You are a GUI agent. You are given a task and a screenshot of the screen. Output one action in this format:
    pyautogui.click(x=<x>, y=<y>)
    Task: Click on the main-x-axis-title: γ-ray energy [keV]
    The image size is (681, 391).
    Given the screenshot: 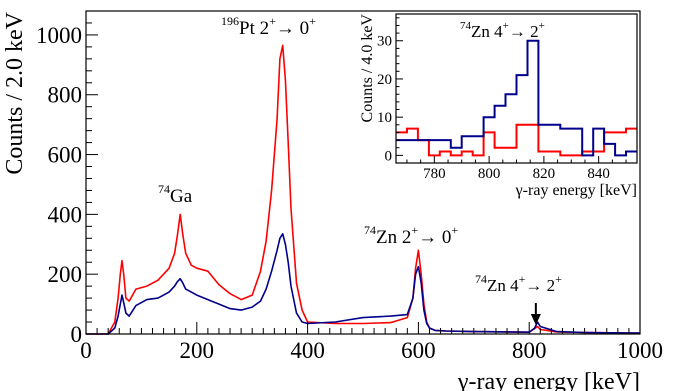 What is the action you would take?
    pyautogui.click(x=548, y=380)
    